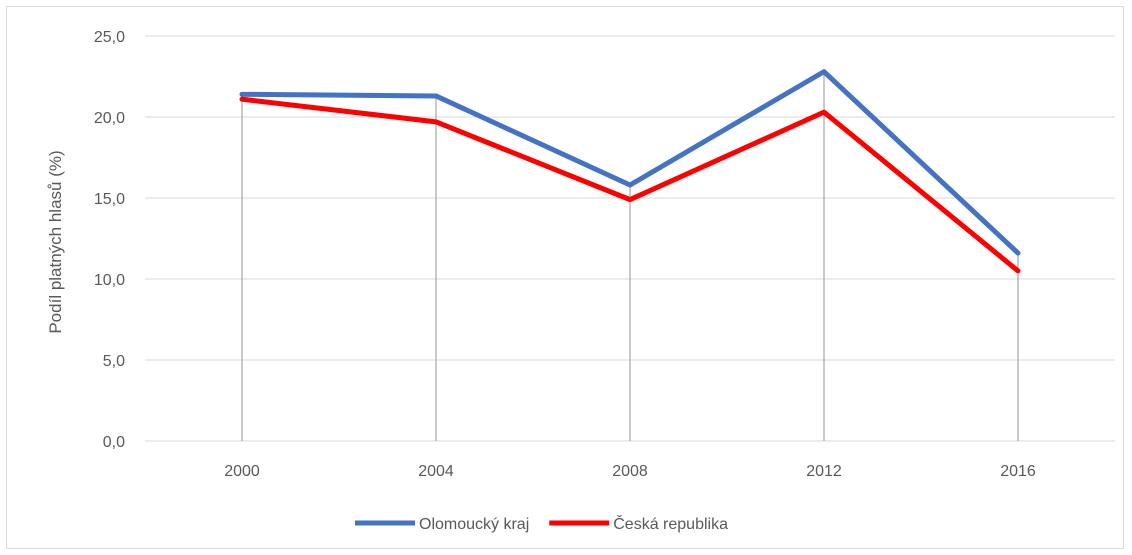 This screenshot has width=1132, height=555. I want to click on y-tick-label: 0,0, so click(114, 442).